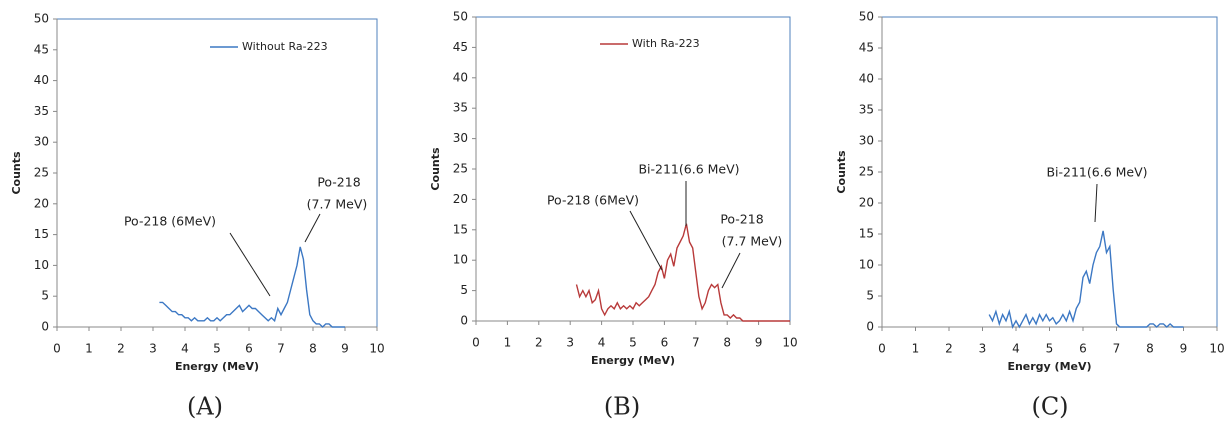 Image resolution: width=1229 pixels, height=426 pixels. I want to click on legend-label: With Ra-223, so click(666, 43).